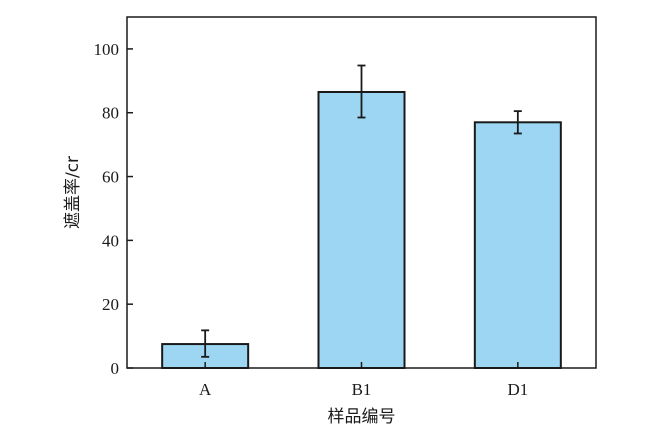 This screenshot has height=442, width=666. I want to click on y-tick-label: 40, so click(110, 240).